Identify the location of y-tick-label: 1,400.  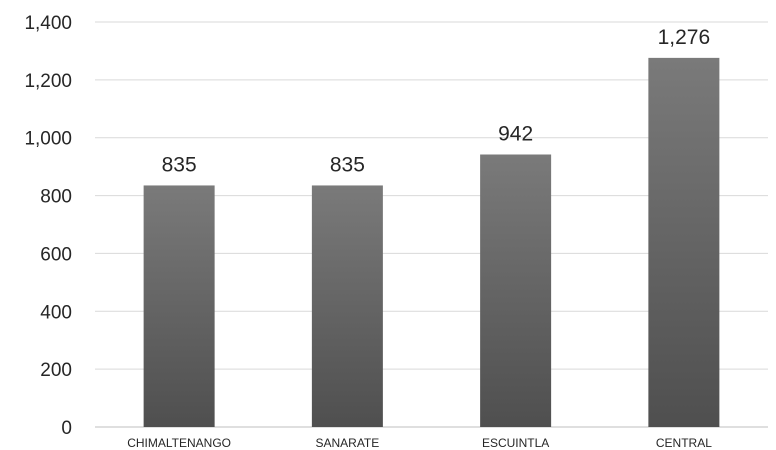
(48, 23).